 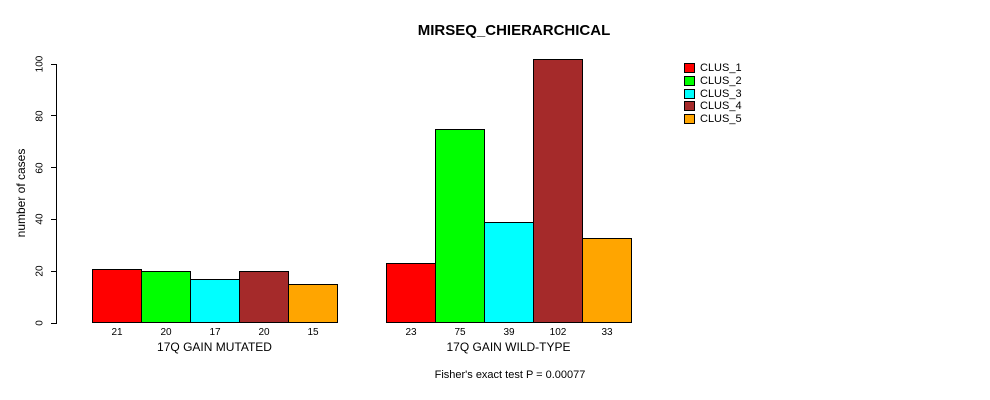 I want to click on bar-clus_2-group1, so click(x=166, y=297).